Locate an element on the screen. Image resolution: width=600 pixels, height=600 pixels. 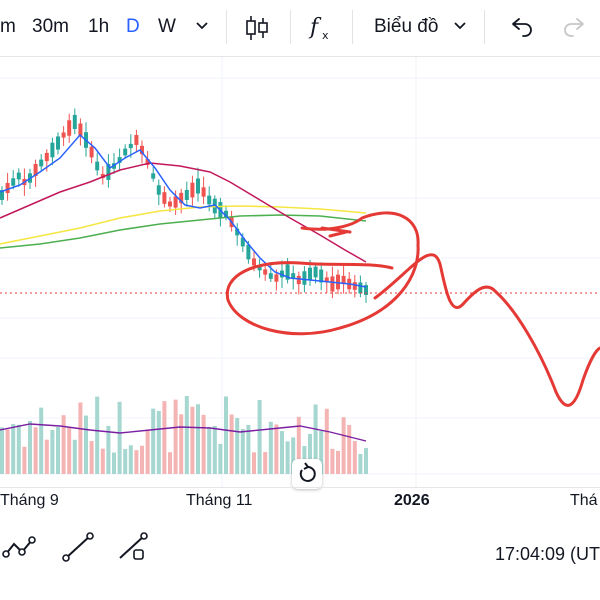
clock-readout: 17:04:09 (UT is located at coordinates (547, 554).